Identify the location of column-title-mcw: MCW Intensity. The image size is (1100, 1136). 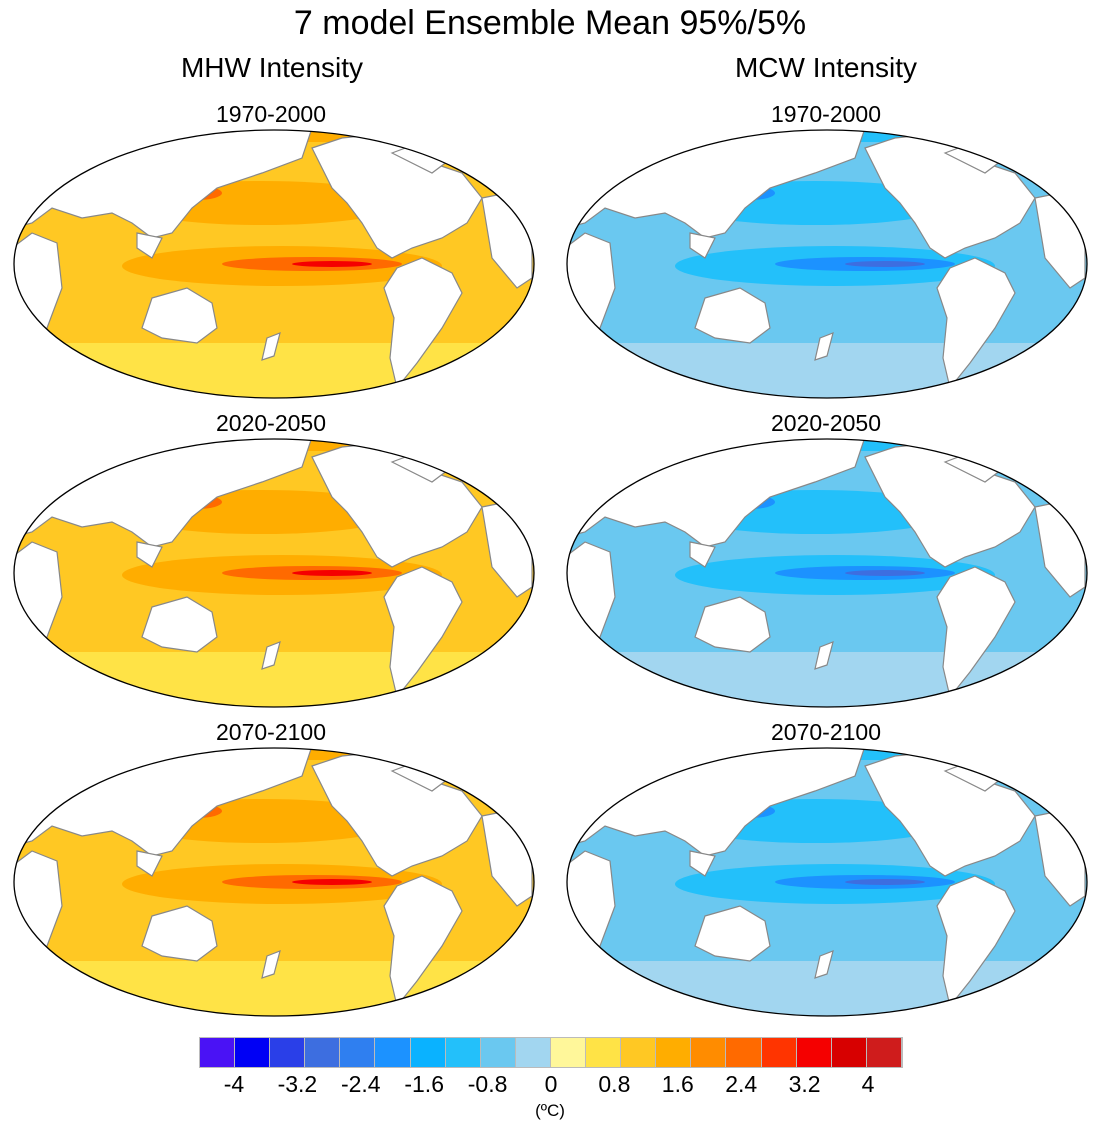
(826, 67).